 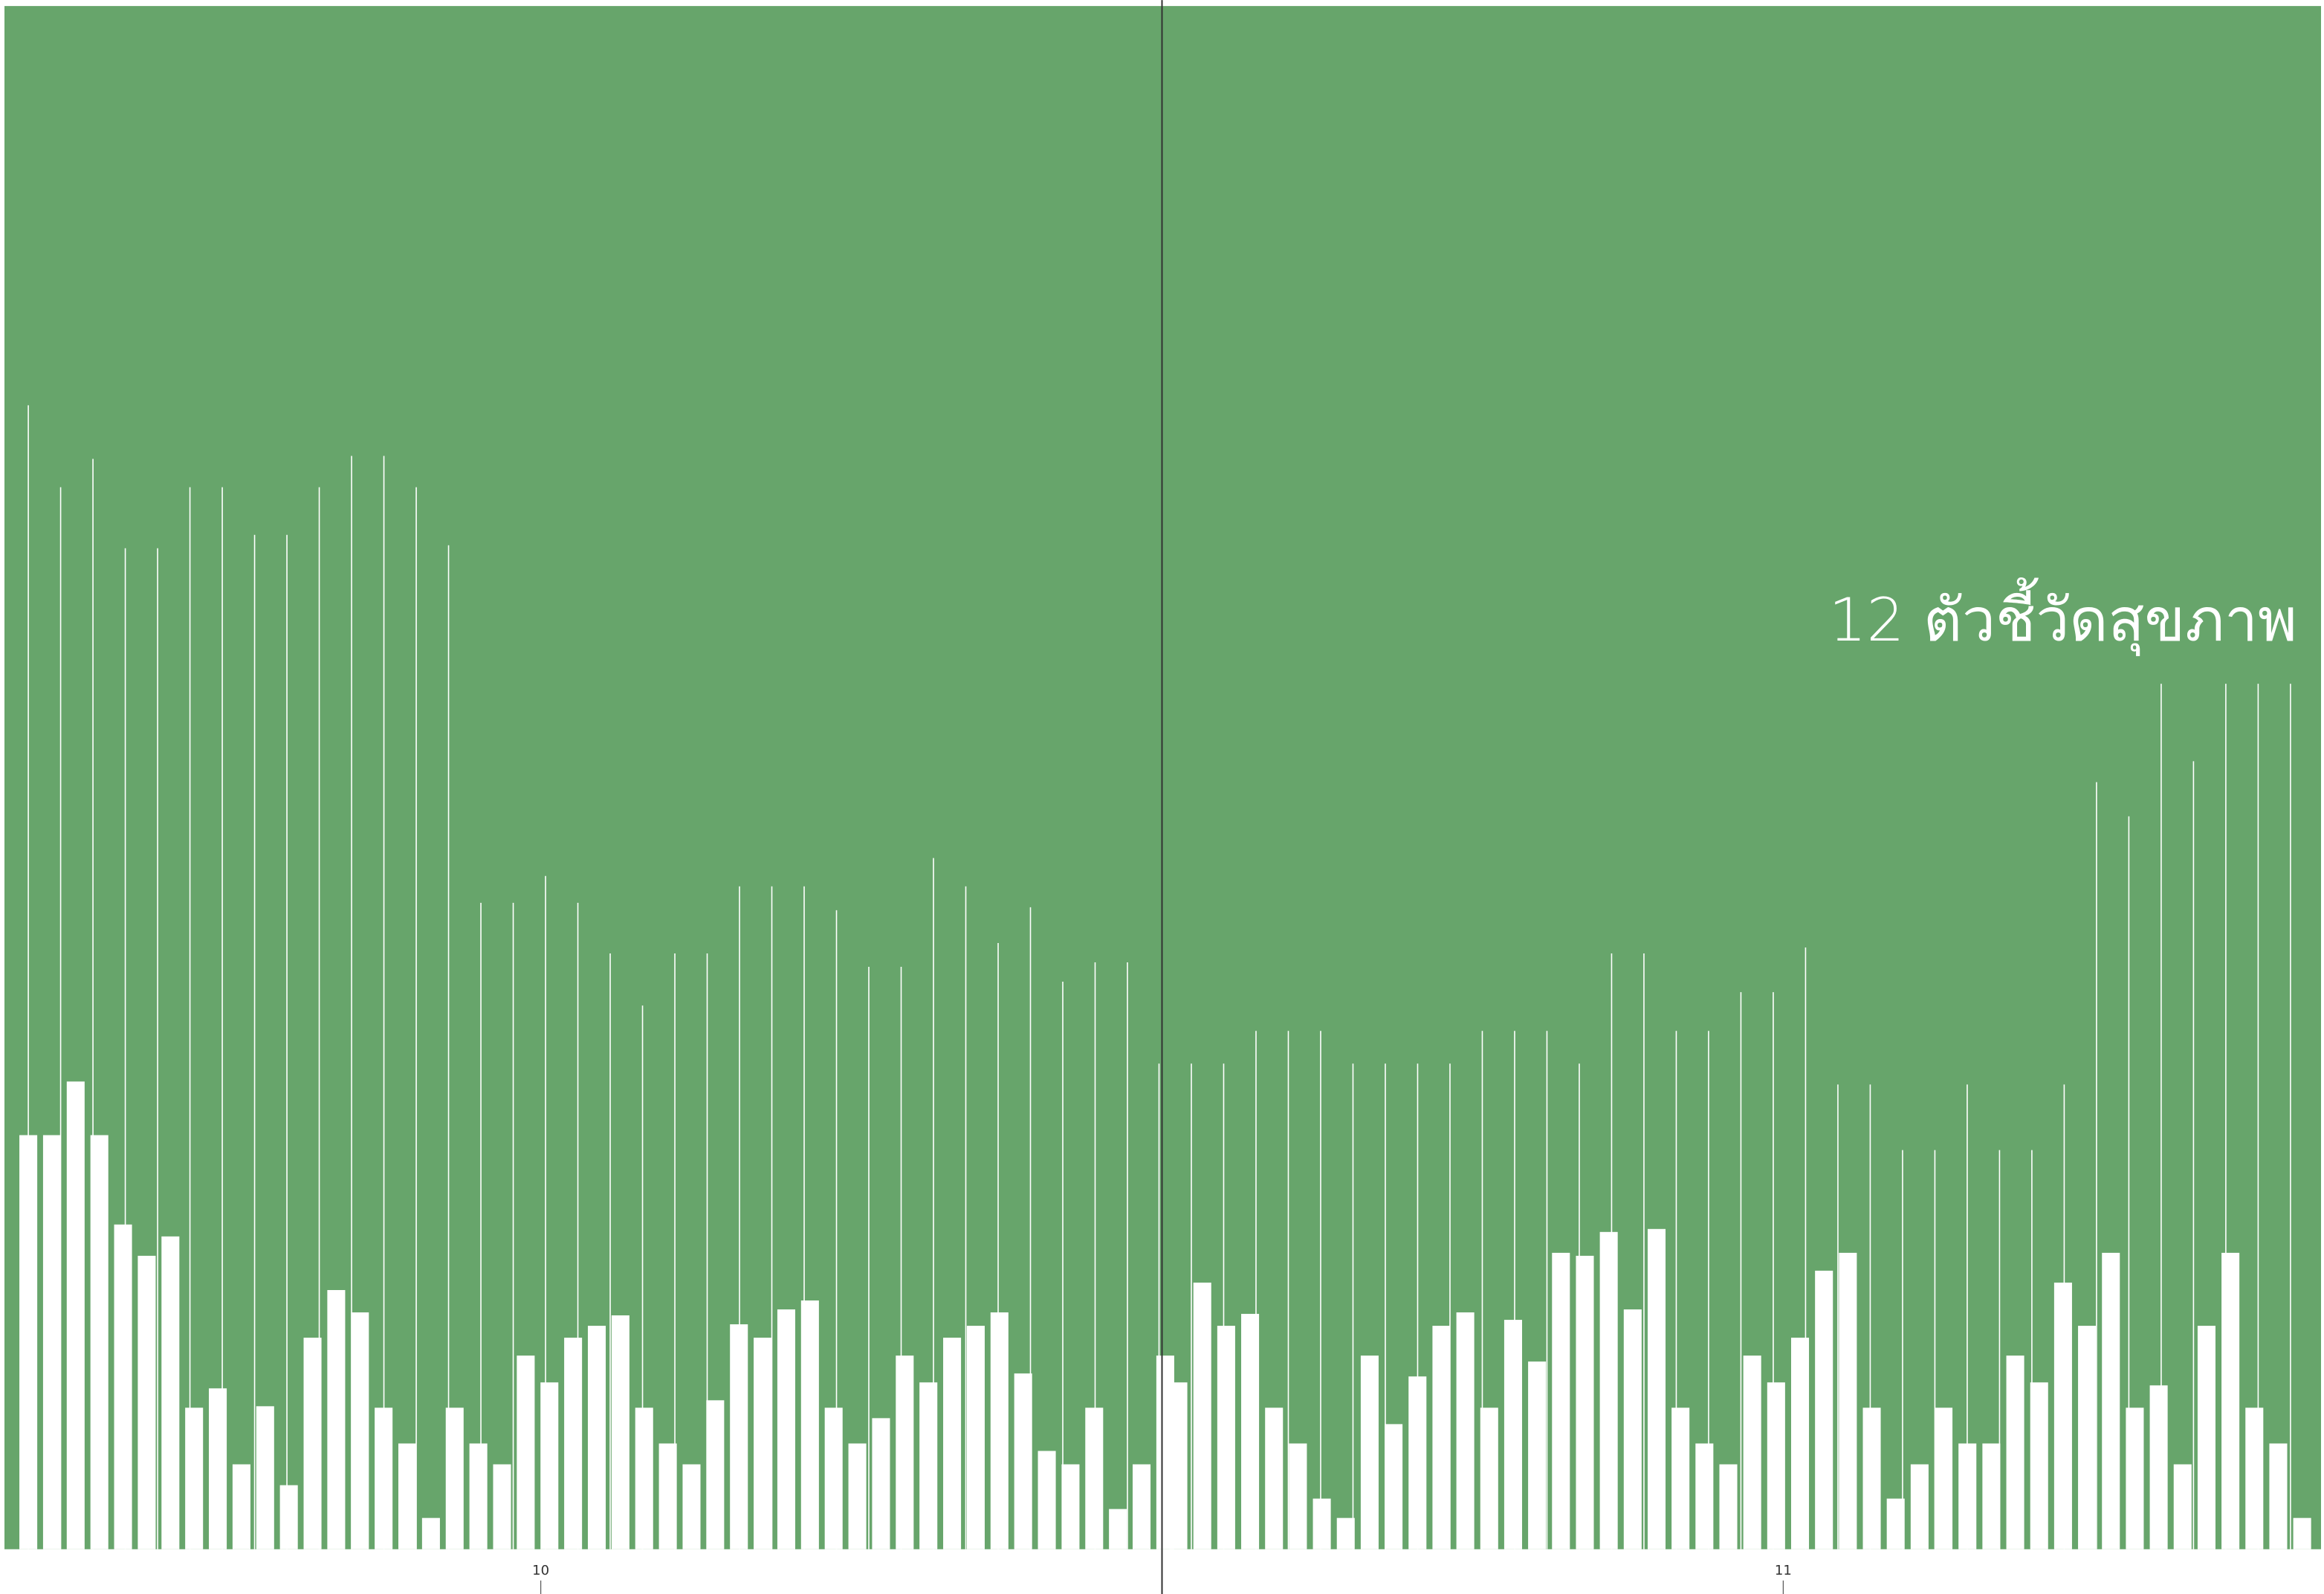 What do you see at coordinates (1784, 1570) in the screenshot?
I see `page-number: 11` at bounding box center [1784, 1570].